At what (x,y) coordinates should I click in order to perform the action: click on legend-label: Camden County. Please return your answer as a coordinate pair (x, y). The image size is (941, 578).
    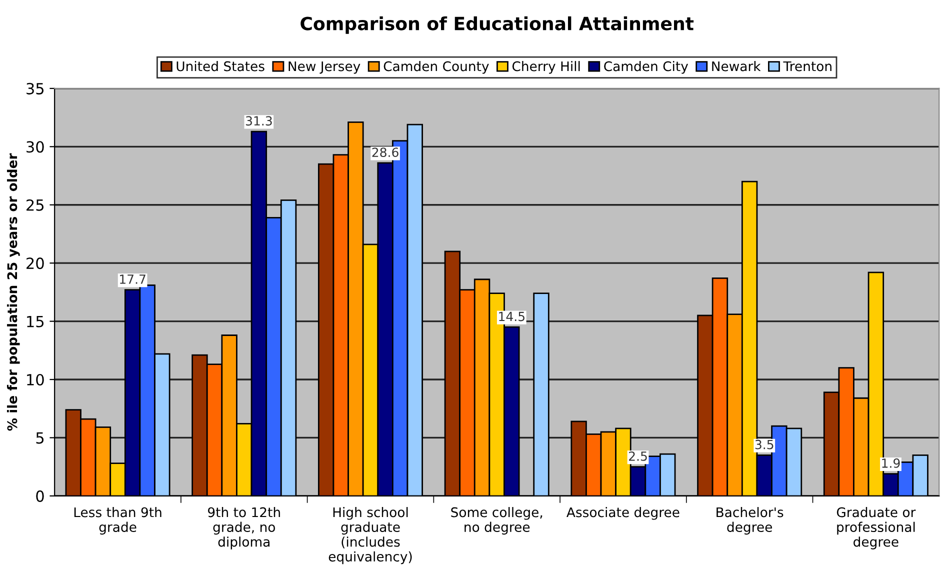
    Looking at the image, I should click on (436, 67).